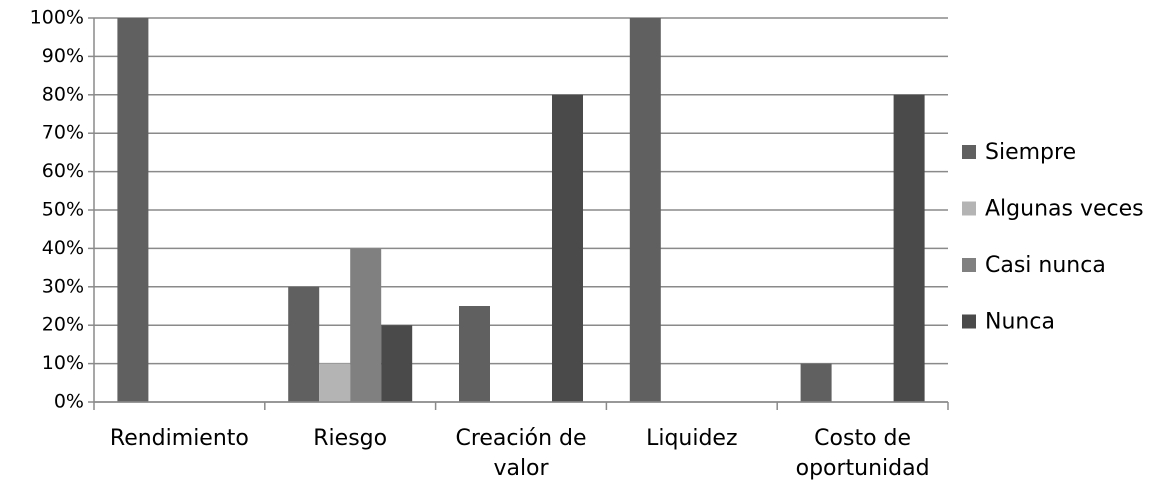  What do you see at coordinates (179, 438) in the screenshot?
I see `x-tick-label: Rendimiento` at bounding box center [179, 438].